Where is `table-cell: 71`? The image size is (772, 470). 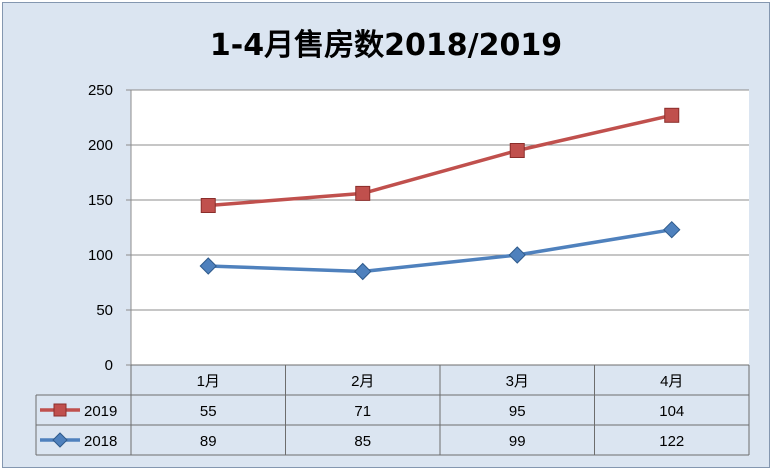 table-cell: 71 is located at coordinates (362, 411).